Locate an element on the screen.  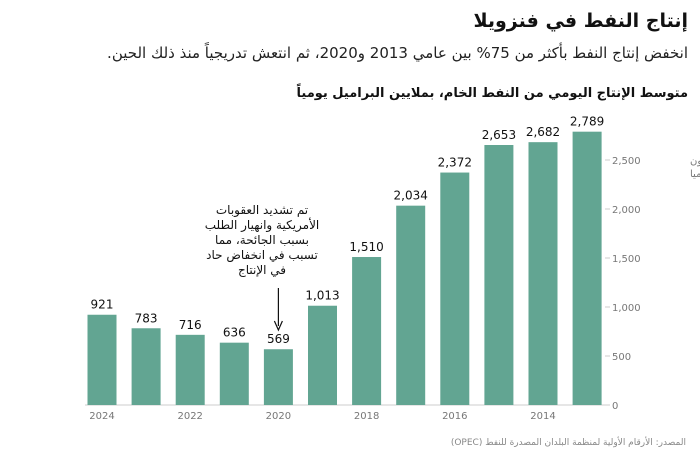
data-label: 1,013 is located at coordinates (322, 296).